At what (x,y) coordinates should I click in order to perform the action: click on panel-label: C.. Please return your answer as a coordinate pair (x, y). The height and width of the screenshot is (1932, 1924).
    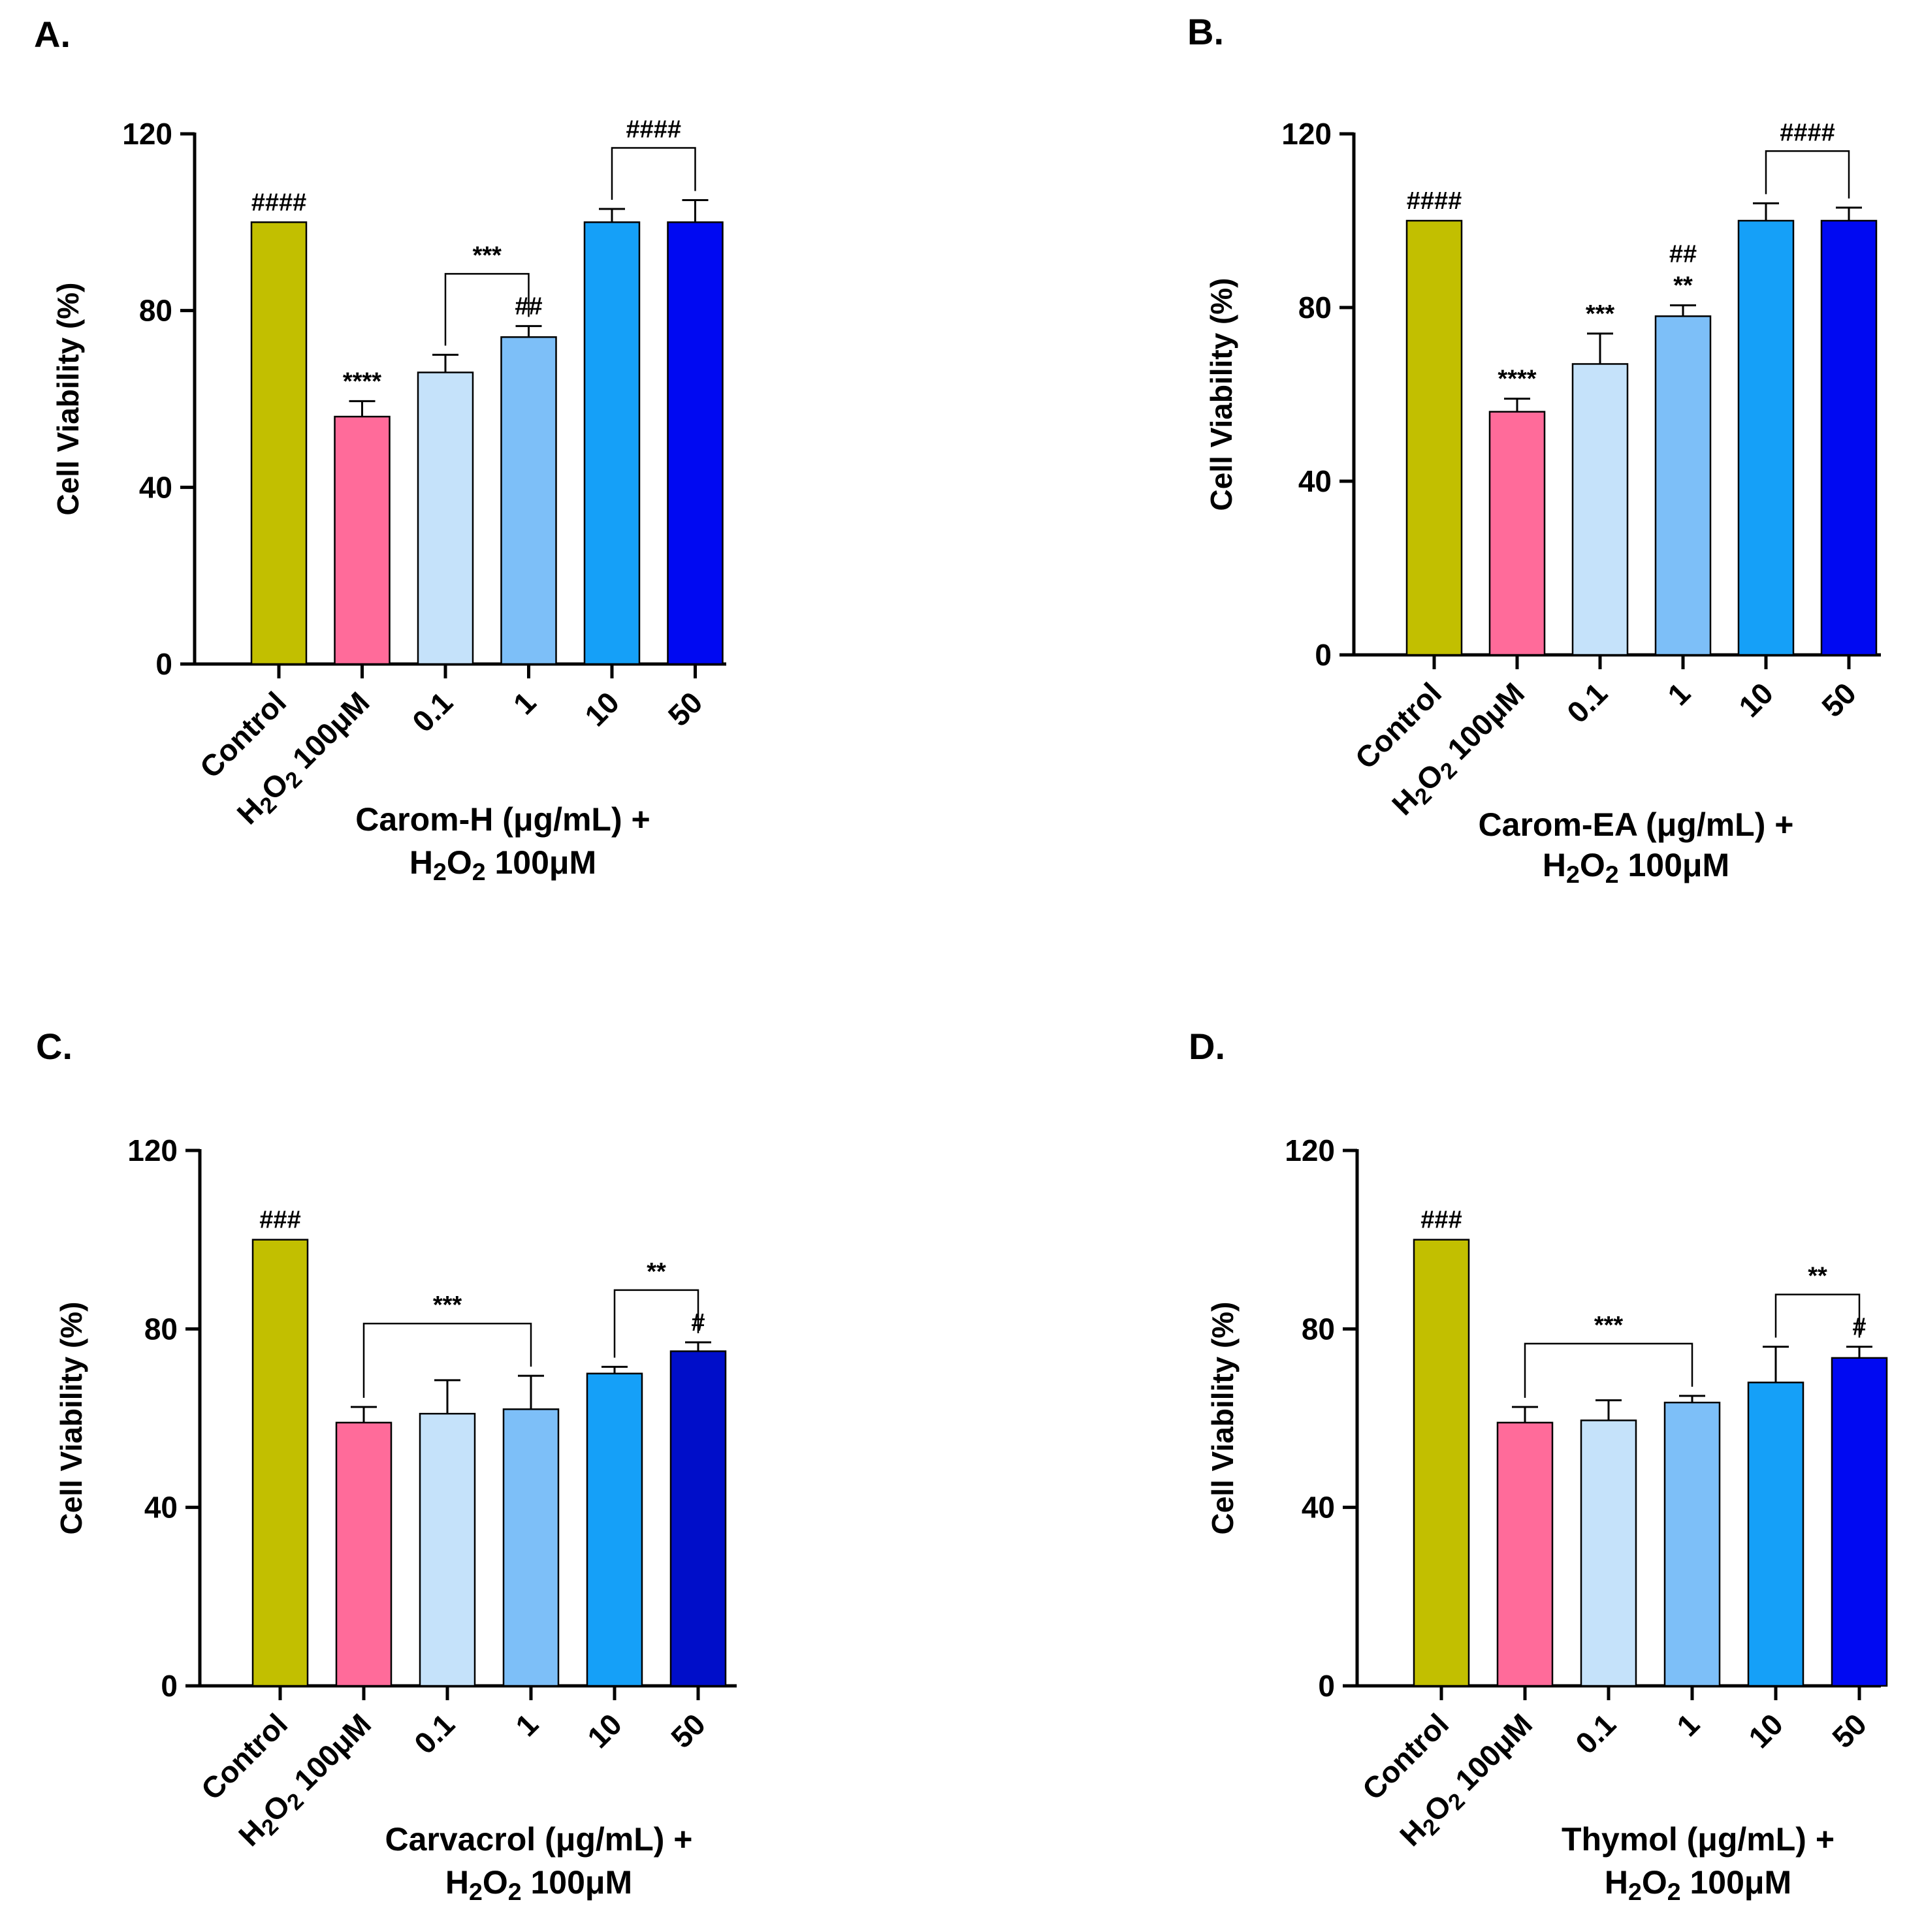
    Looking at the image, I should click on (54, 1046).